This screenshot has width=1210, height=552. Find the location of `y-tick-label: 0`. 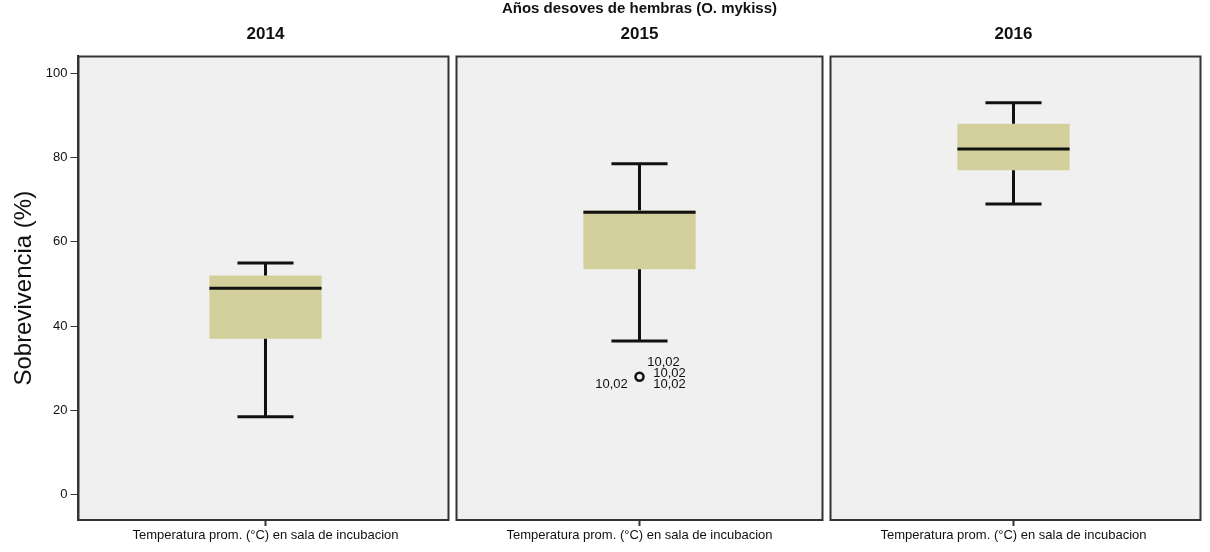

y-tick-label: 0 is located at coordinates (64, 494).